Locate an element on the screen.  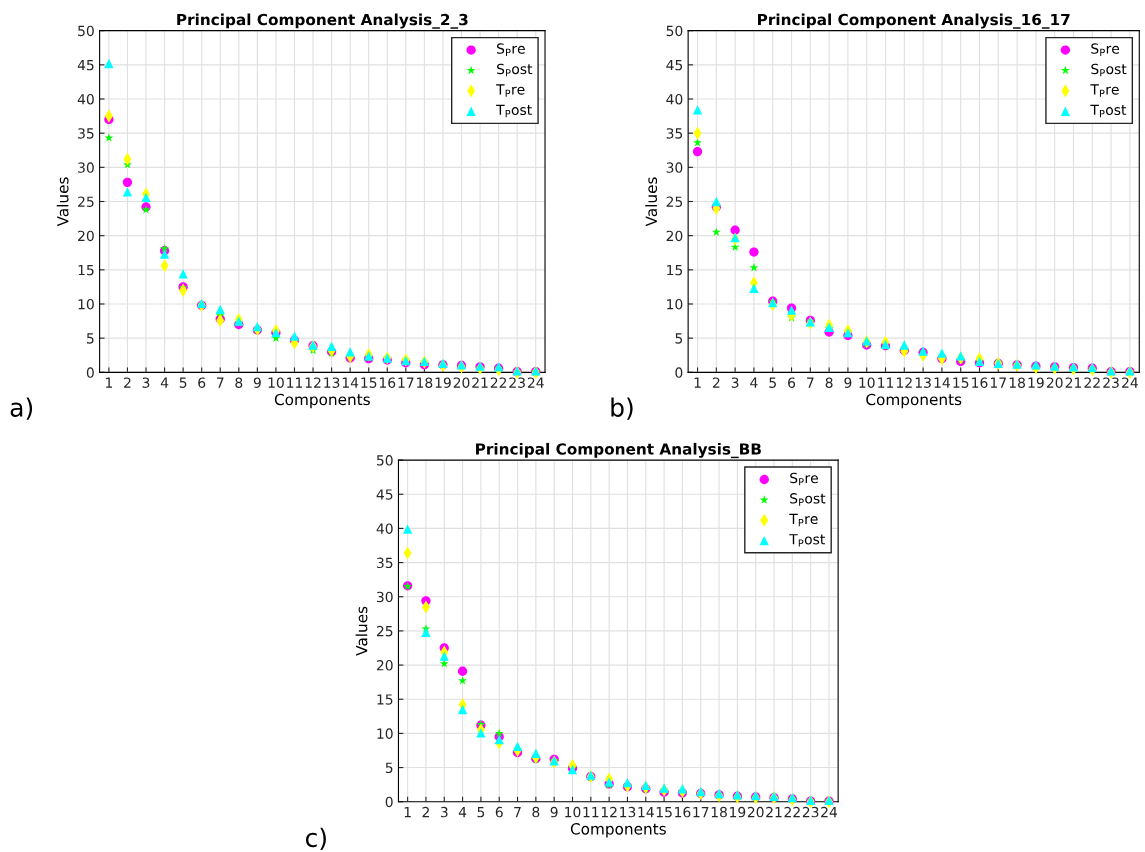
chart-title: Principal Component Analysis_16_17 is located at coordinates (914, 21).